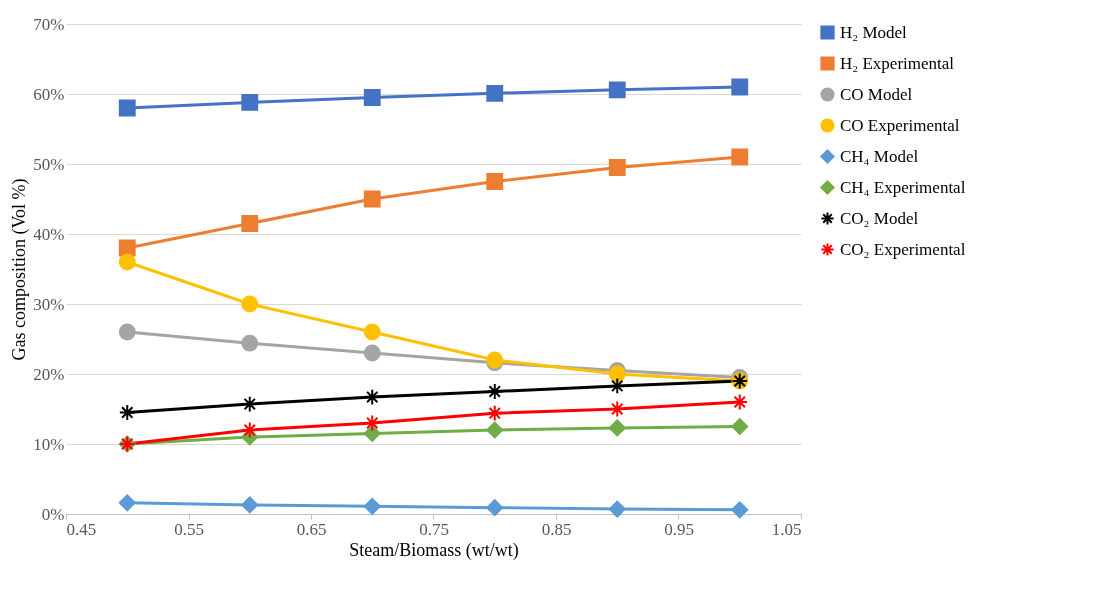 The image size is (1102, 590). Describe the element at coordinates (49, 164) in the screenshot. I see `y-tick-label: 50%` at that location.